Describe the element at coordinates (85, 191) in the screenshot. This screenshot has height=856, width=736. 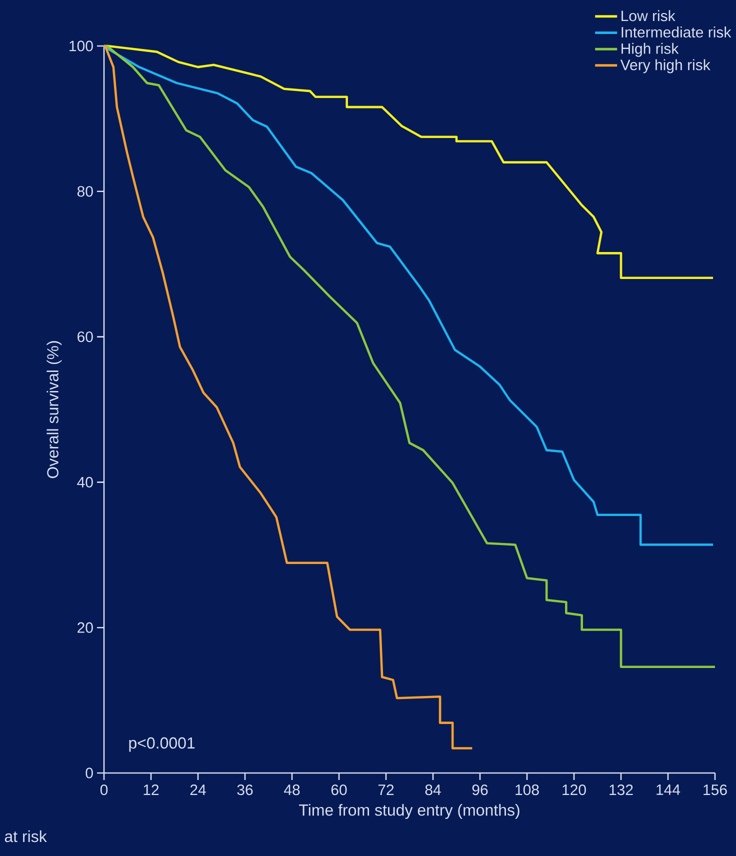
I see `y-tick-label: 80` at that location.